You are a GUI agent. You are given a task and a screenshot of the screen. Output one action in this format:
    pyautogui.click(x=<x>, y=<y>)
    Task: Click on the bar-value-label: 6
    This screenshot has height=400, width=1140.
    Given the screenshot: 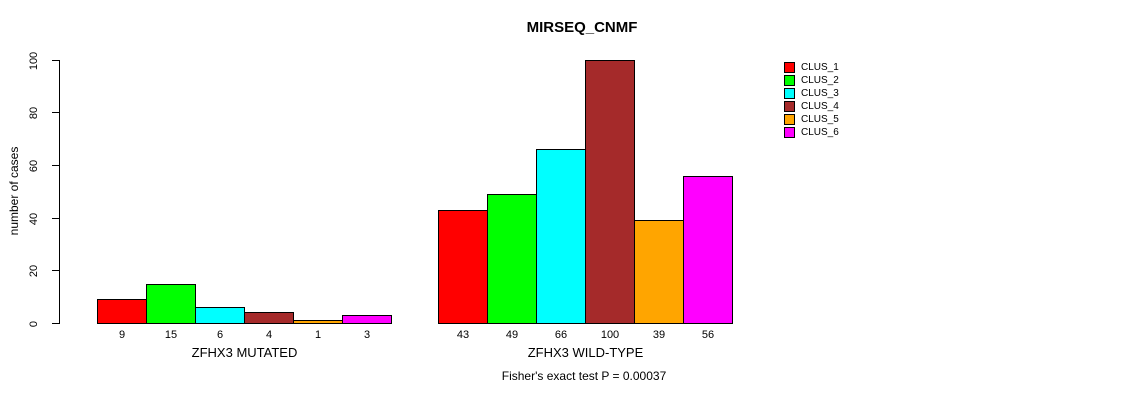 What is the action you would take?
    pyautogui.click(x=220, y=335)
    